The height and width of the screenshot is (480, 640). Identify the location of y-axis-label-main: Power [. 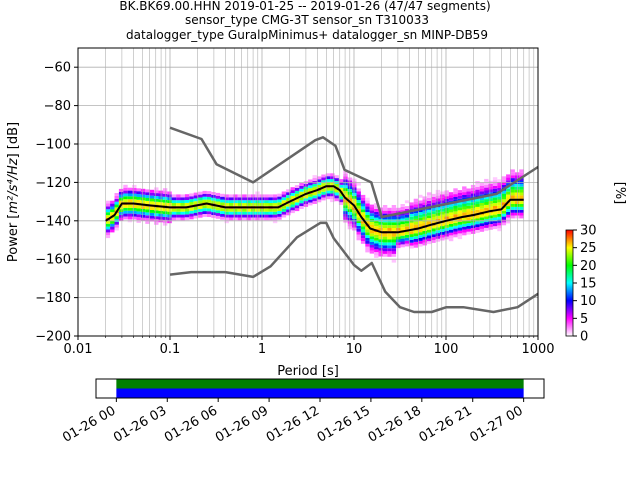
(13, 238).